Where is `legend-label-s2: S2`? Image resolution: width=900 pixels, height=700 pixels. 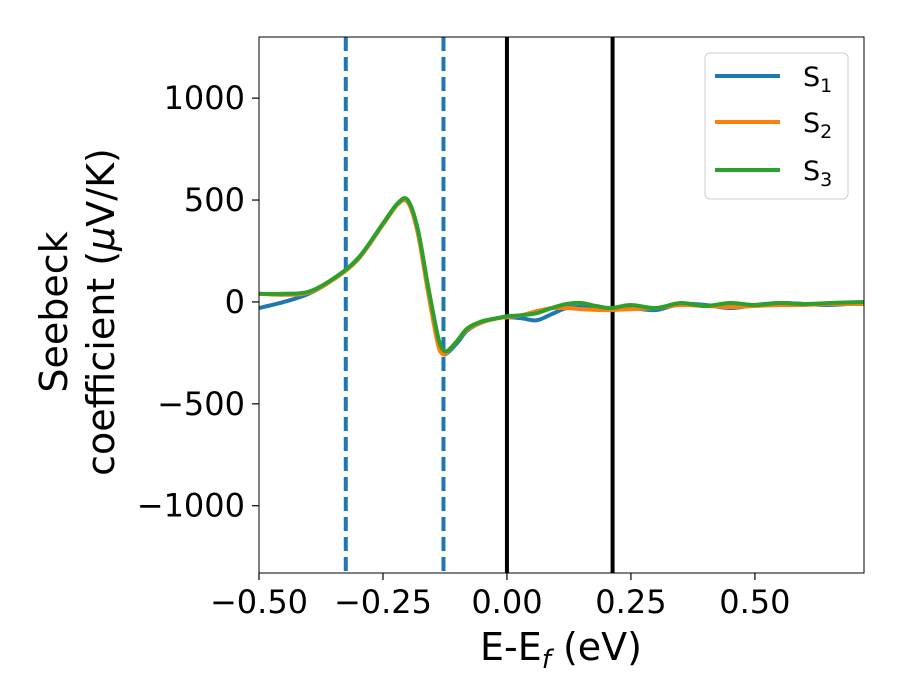
legend-label-s2: S2 is located at coordinates (817, 125).